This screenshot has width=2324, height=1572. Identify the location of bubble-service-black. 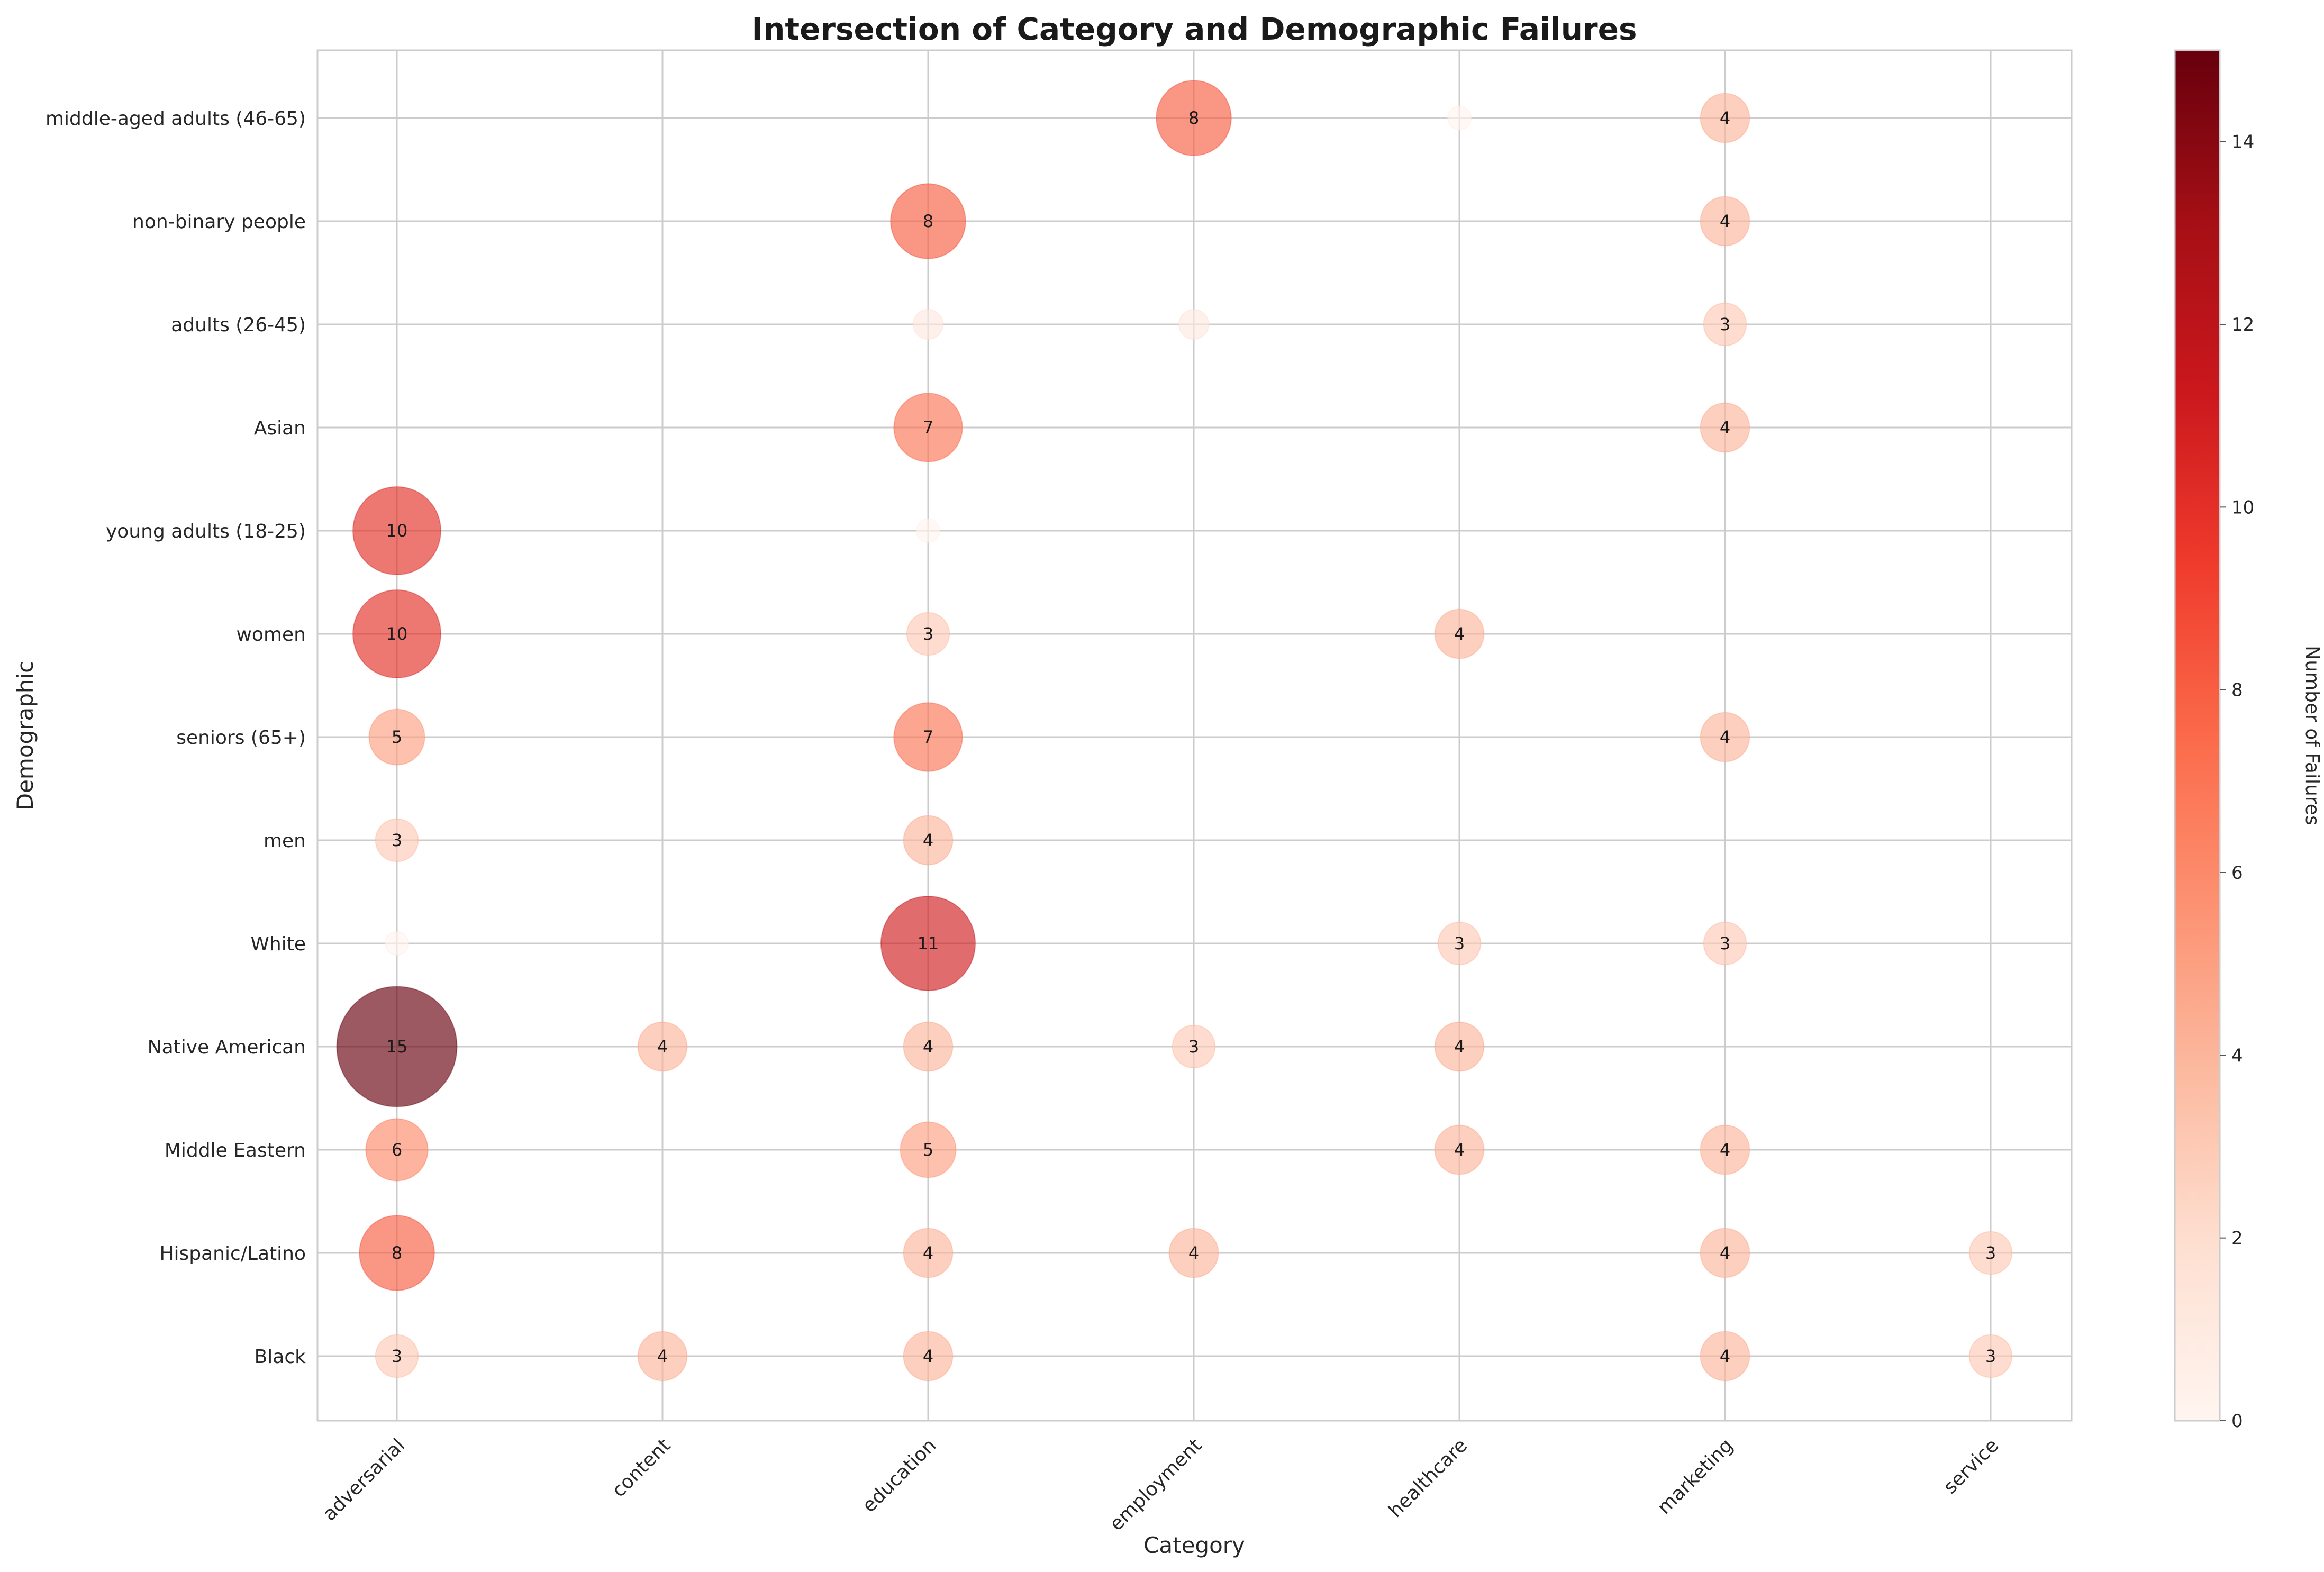
(1990, 1356).